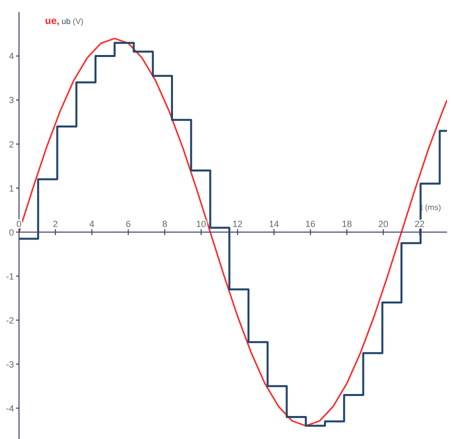  I want to click on x-tick-label: 4, so click(91, 224).